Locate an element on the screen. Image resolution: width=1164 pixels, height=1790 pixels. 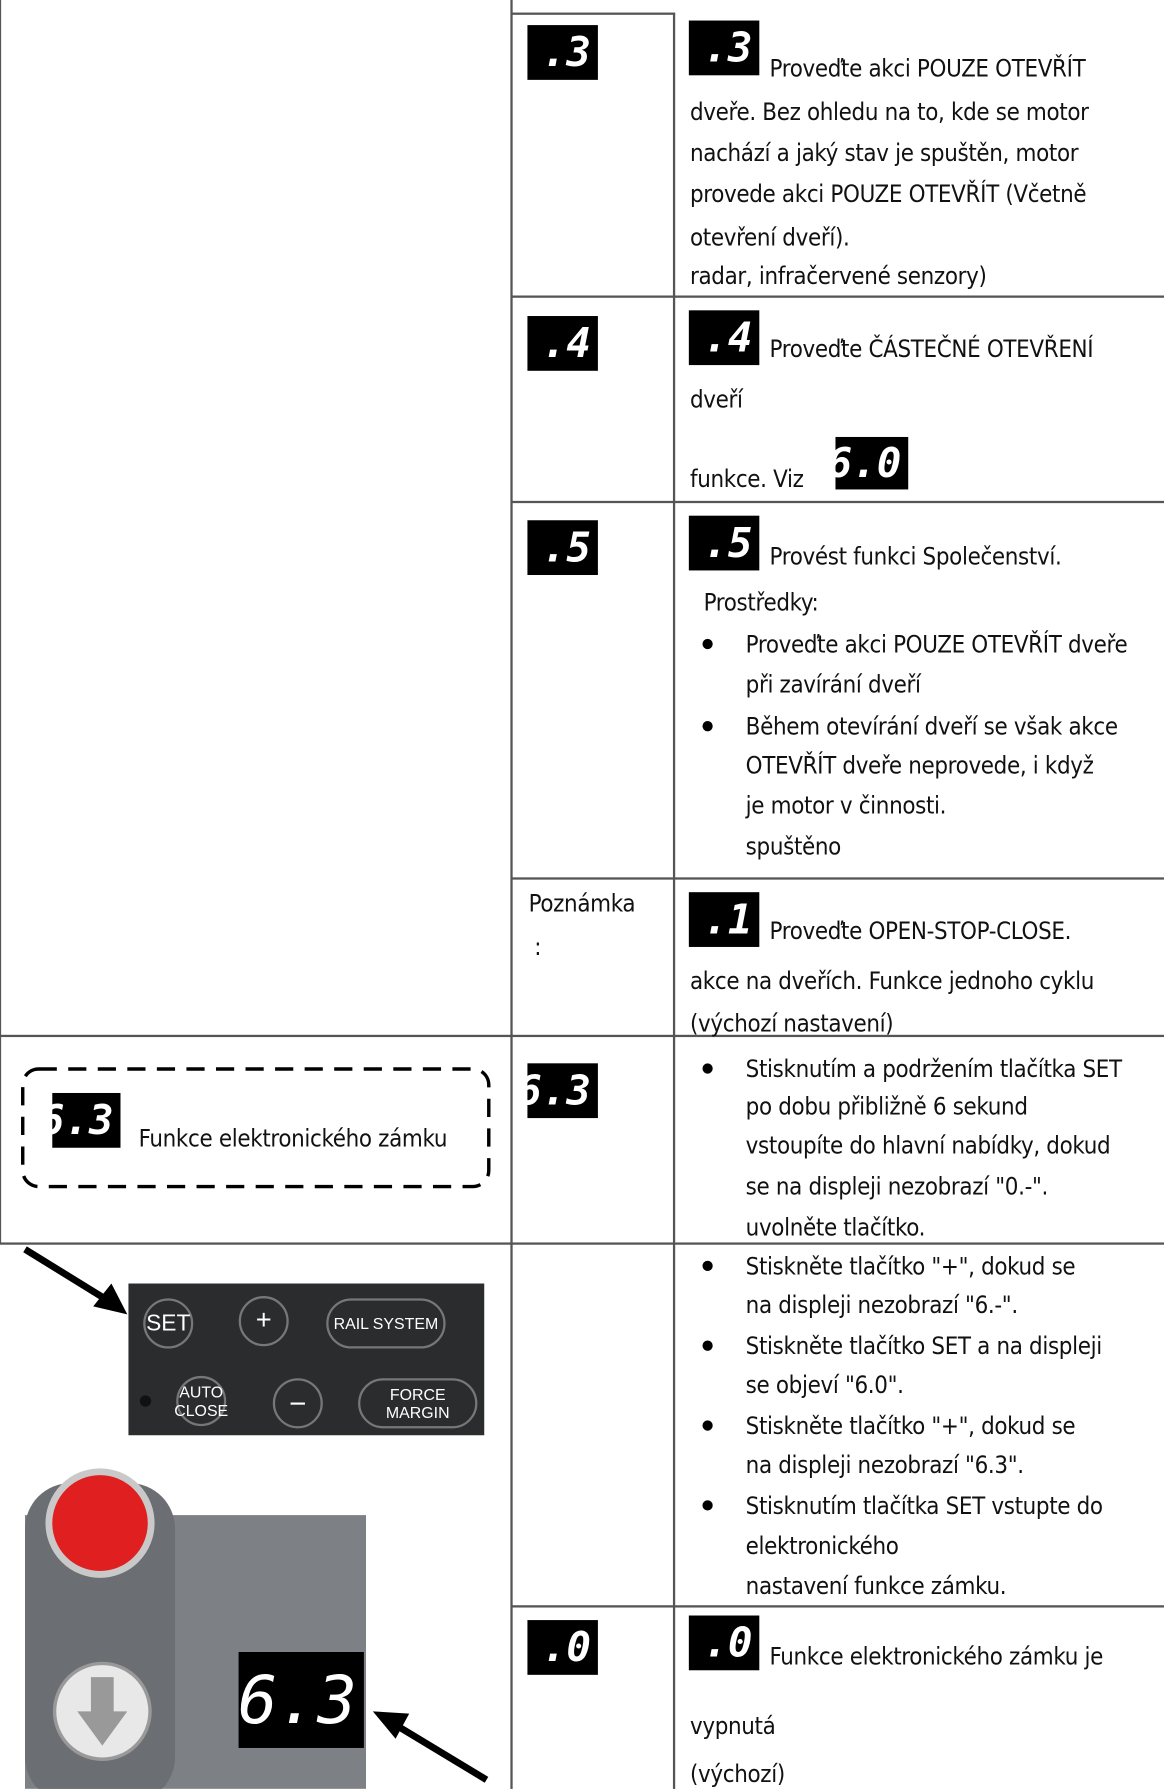
text: Proveďte OPEN-STOP-CLOSE. is located at coordinates (920, 931).